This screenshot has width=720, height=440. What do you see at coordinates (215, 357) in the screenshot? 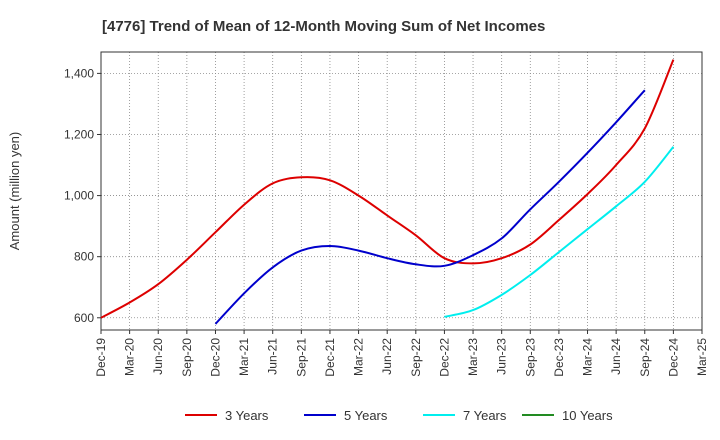
I see `x-tick-label: Dec-20` at bounding box center [215, 357].